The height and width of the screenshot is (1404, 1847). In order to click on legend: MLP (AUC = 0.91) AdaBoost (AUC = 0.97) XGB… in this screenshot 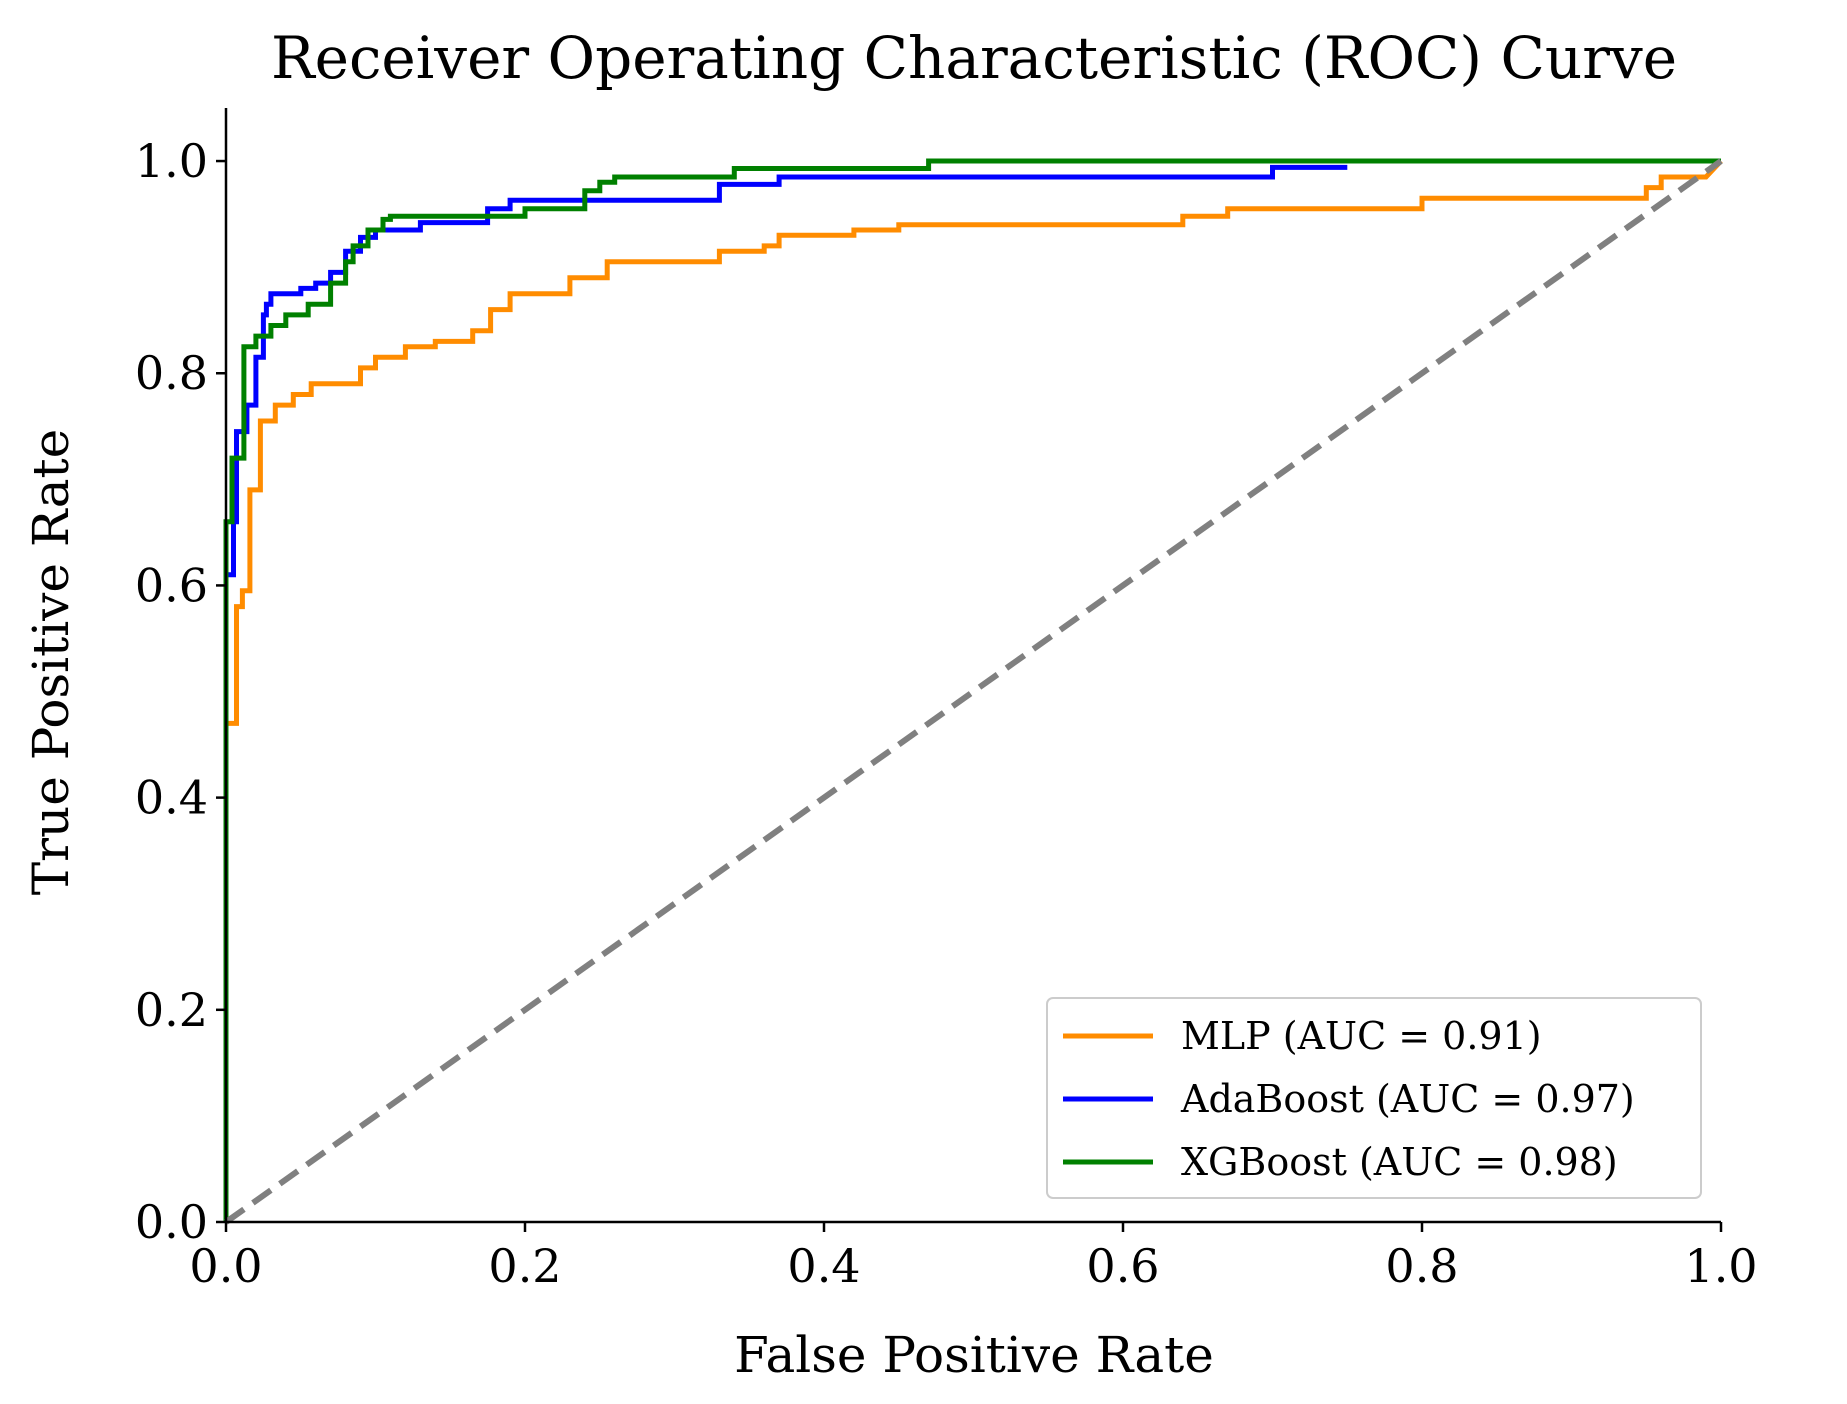, I will do `click(1374, 1098)`.